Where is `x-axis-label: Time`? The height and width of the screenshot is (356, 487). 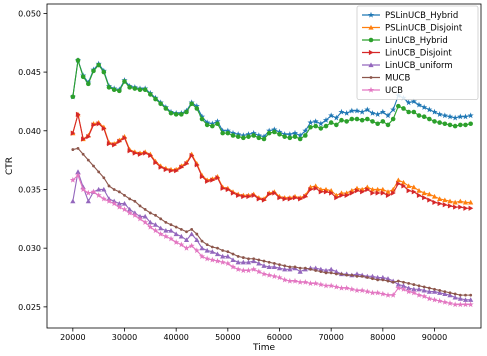
x-axis-label: Time is located at coordinates (263, 348).